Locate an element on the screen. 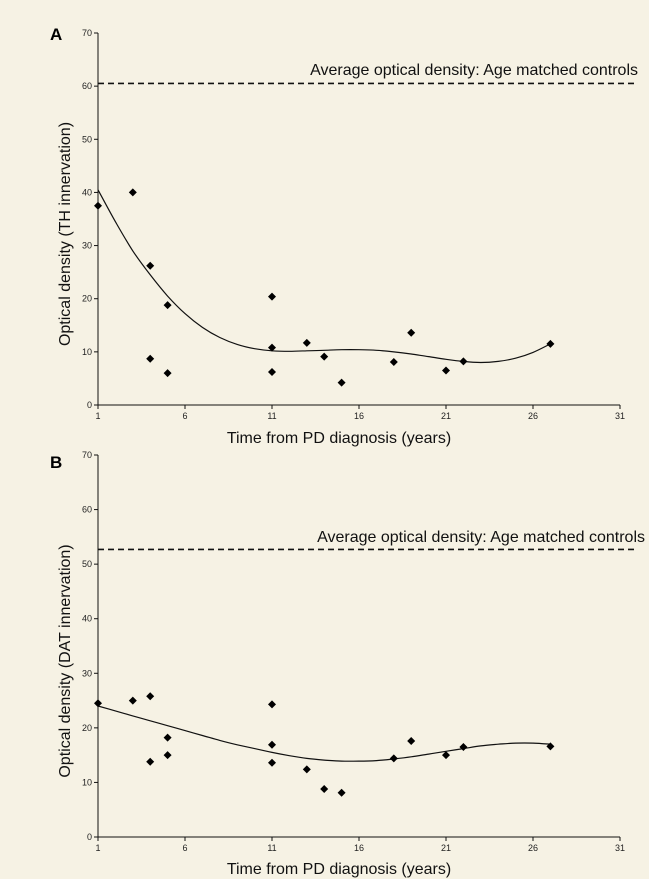 The width and height of the screenshot is (649, 879). y-axis-label: Optical density (TH innervation) is located at coordinates (65, 234).